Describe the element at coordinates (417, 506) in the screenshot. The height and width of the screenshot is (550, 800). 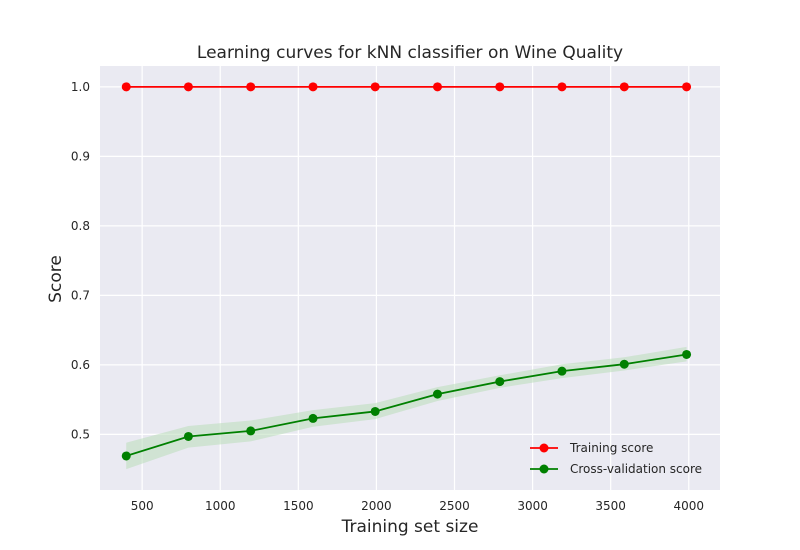
I see `x-axis-ticks: 500 1000 1500 2000 2500 3000 3500 4000` at that location.